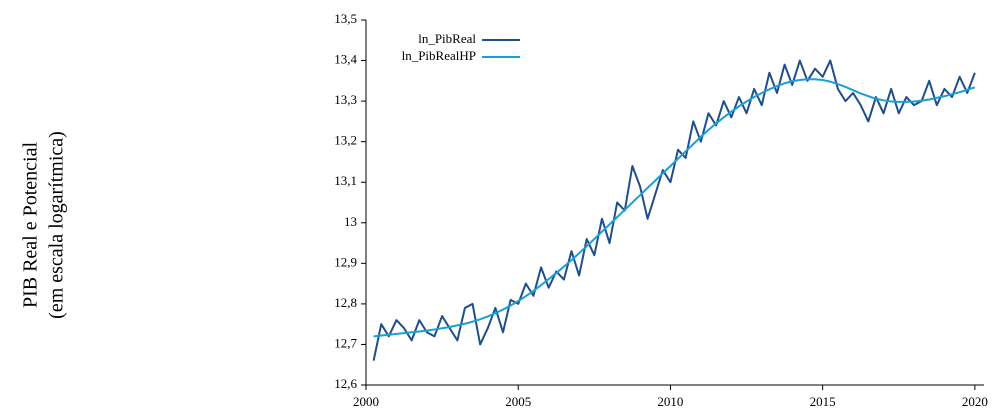 This screenshot has height=414, width=994. What do you see at coordinates (345, 99) in the screenshot?
I see `y-tick-label: 13,3` at bounding box center [345, 99].